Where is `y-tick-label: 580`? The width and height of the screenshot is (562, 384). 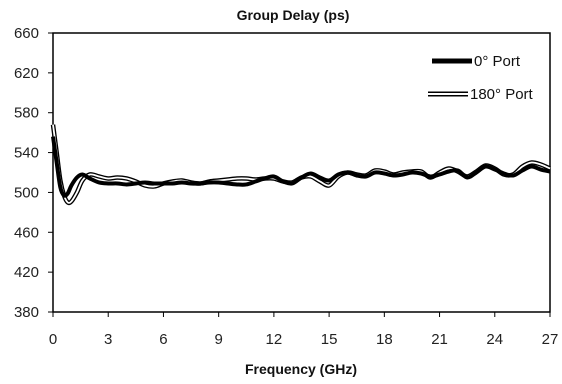
y-tick-label: 580 is located at coordinates (26, 113).